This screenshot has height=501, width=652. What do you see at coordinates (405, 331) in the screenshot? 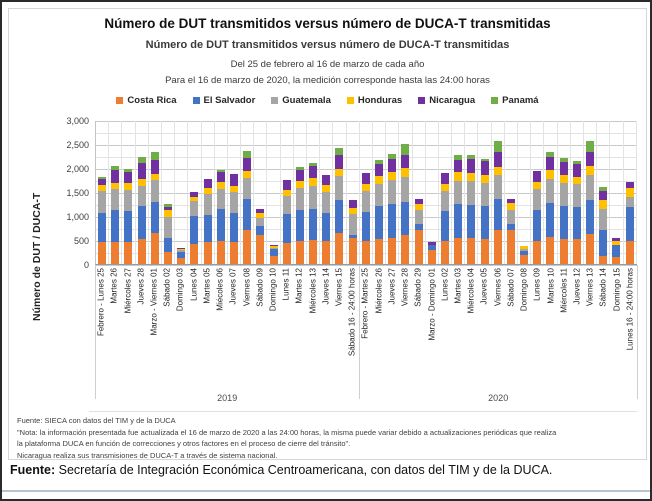
I see `x-tick-slot: Viernes 28` at bounding box center [405, 331].